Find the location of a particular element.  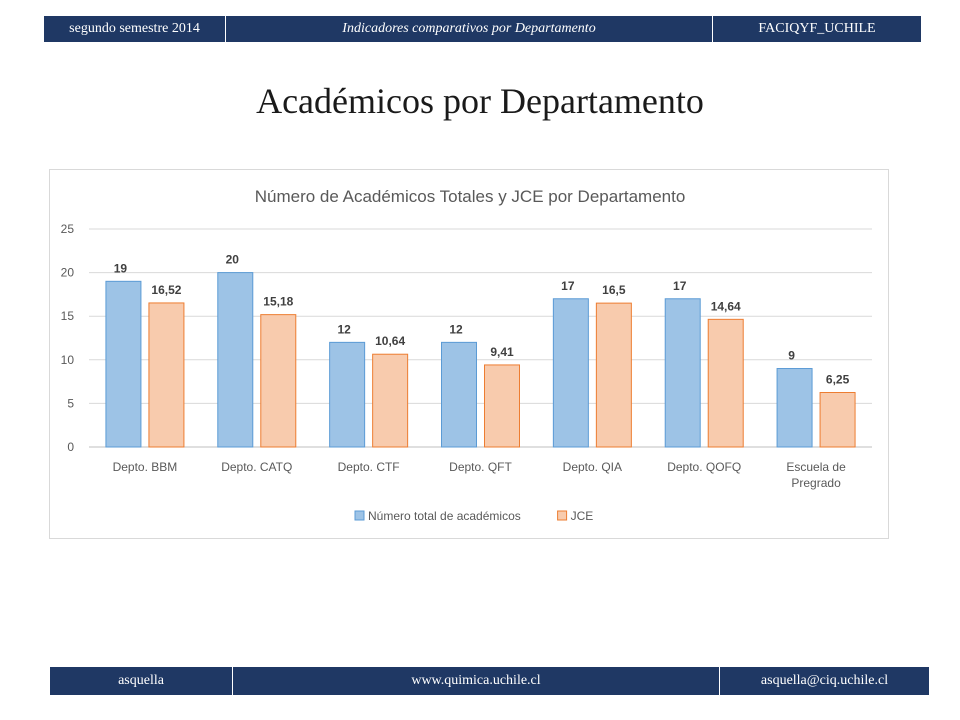

footer-email: asquella@ciq.uchile.cl is located at coordinates (824, 680).